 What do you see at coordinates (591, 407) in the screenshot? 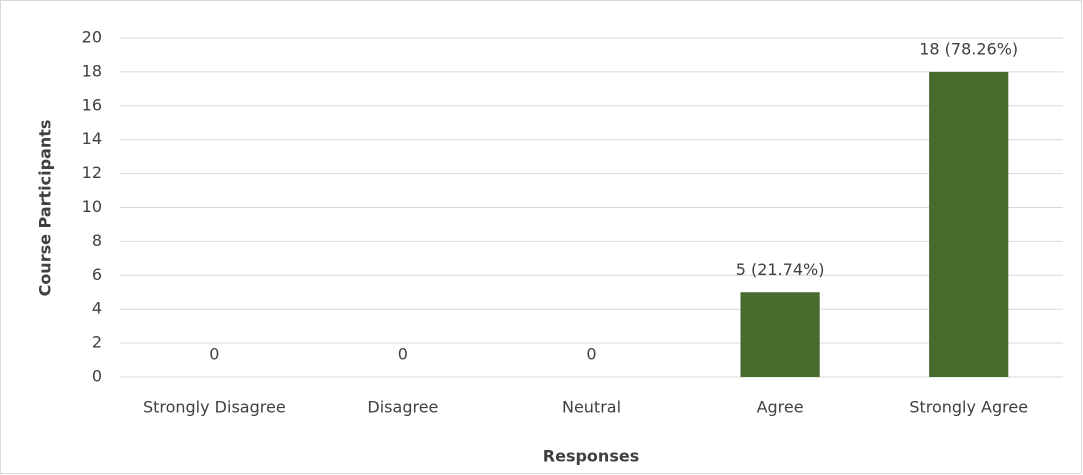
I see `x-tick-label: Neutral` at bounding box center [591, 407].